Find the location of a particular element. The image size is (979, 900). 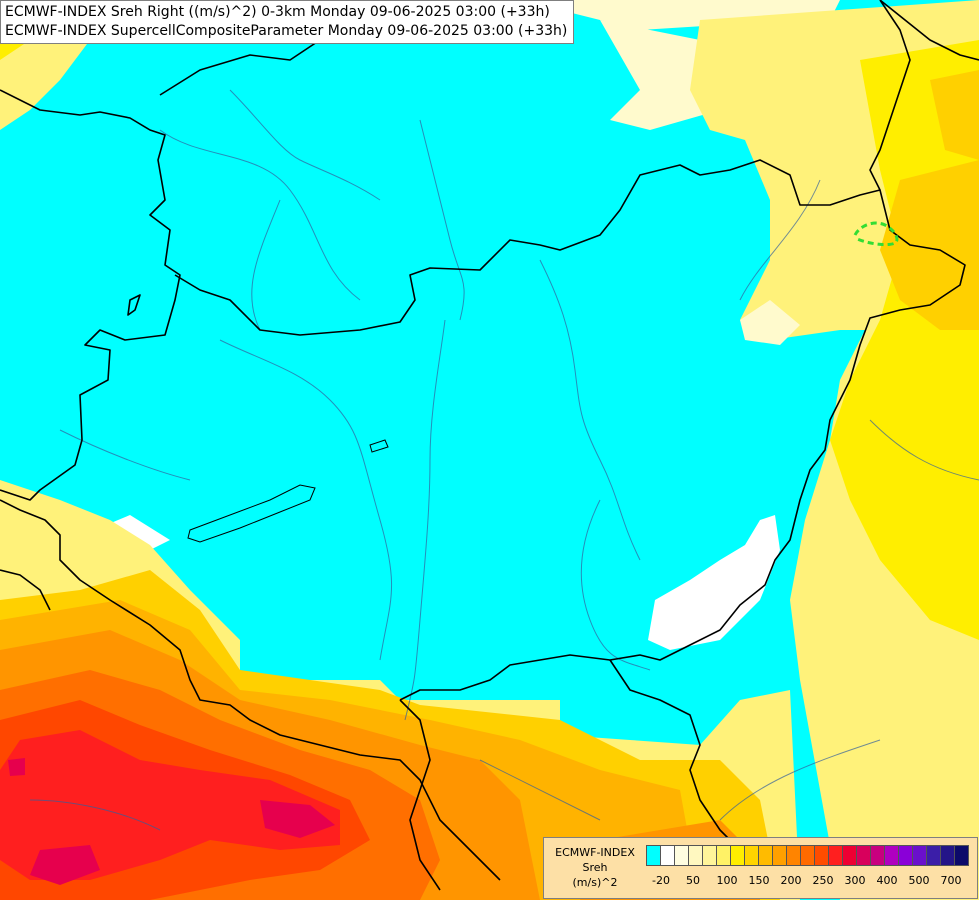

scp-contours is located at coordinates (876, 234).